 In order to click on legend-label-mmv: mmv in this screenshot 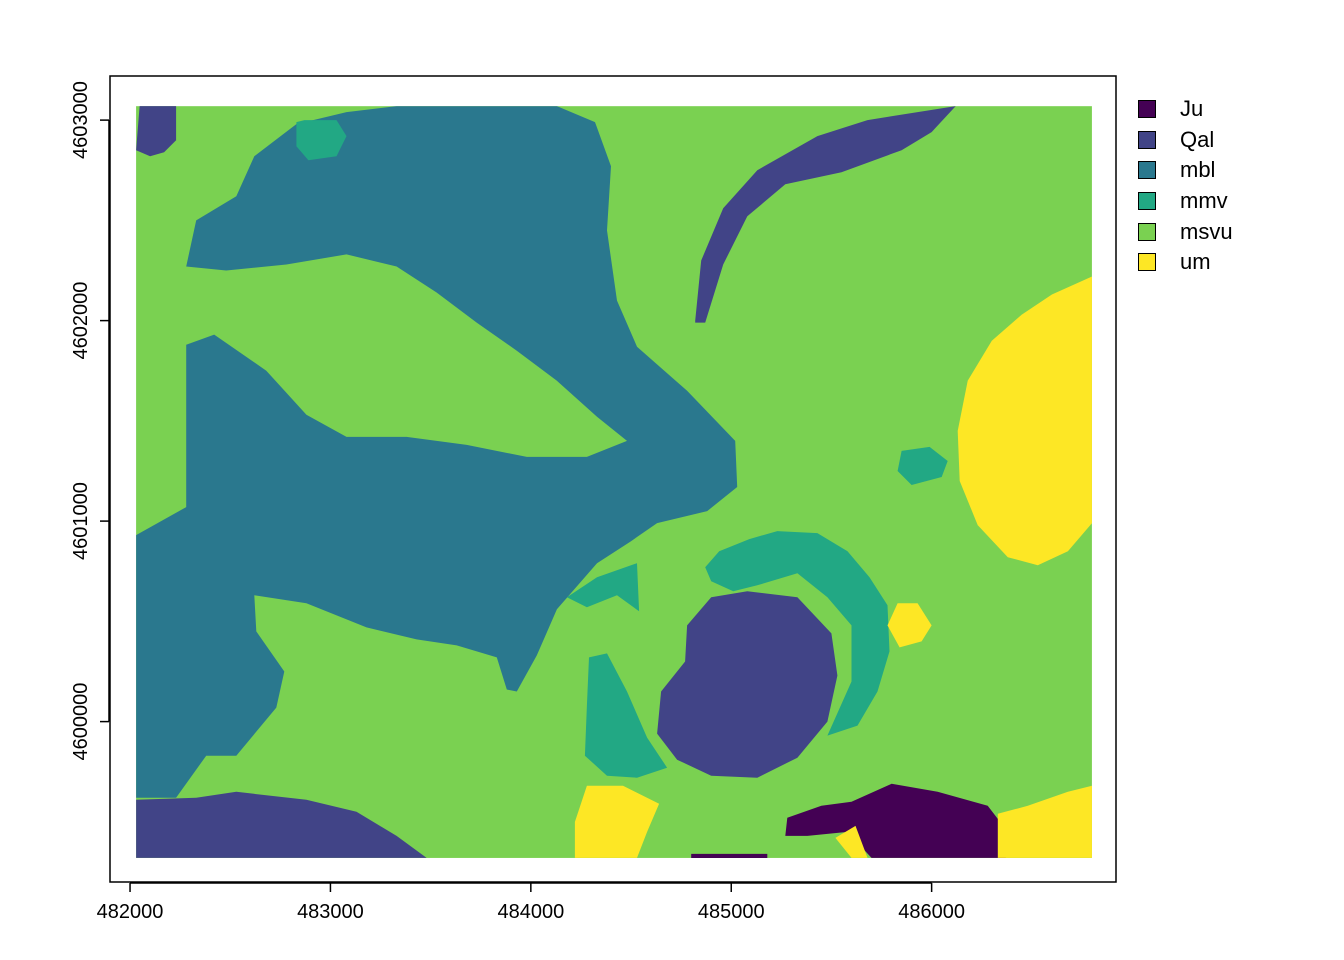, I will do `click(1204, 201)`.